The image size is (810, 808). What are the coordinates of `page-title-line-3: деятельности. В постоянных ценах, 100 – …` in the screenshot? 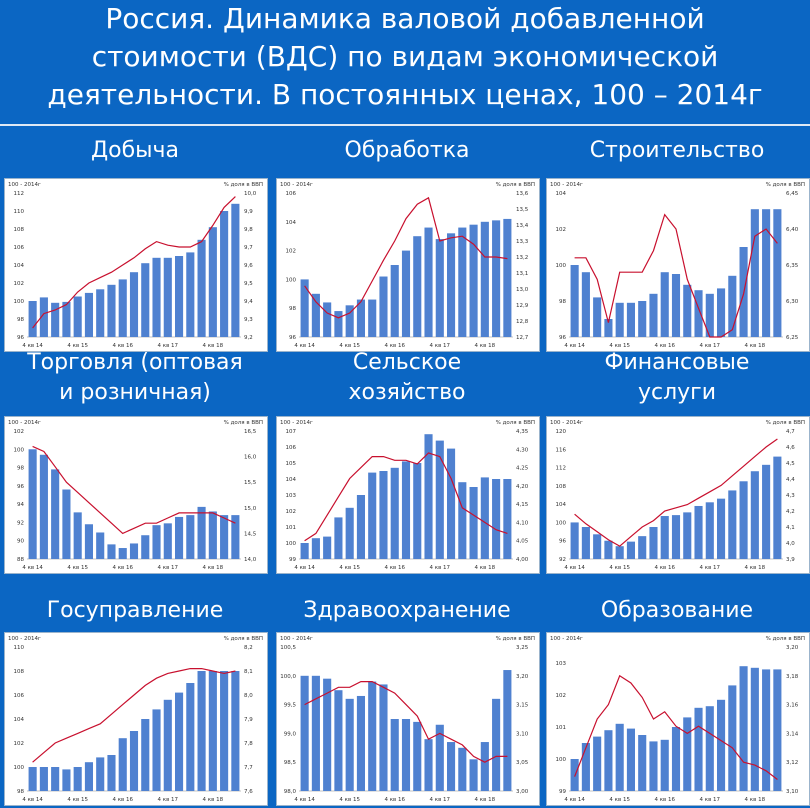 It's located at (405, 94).